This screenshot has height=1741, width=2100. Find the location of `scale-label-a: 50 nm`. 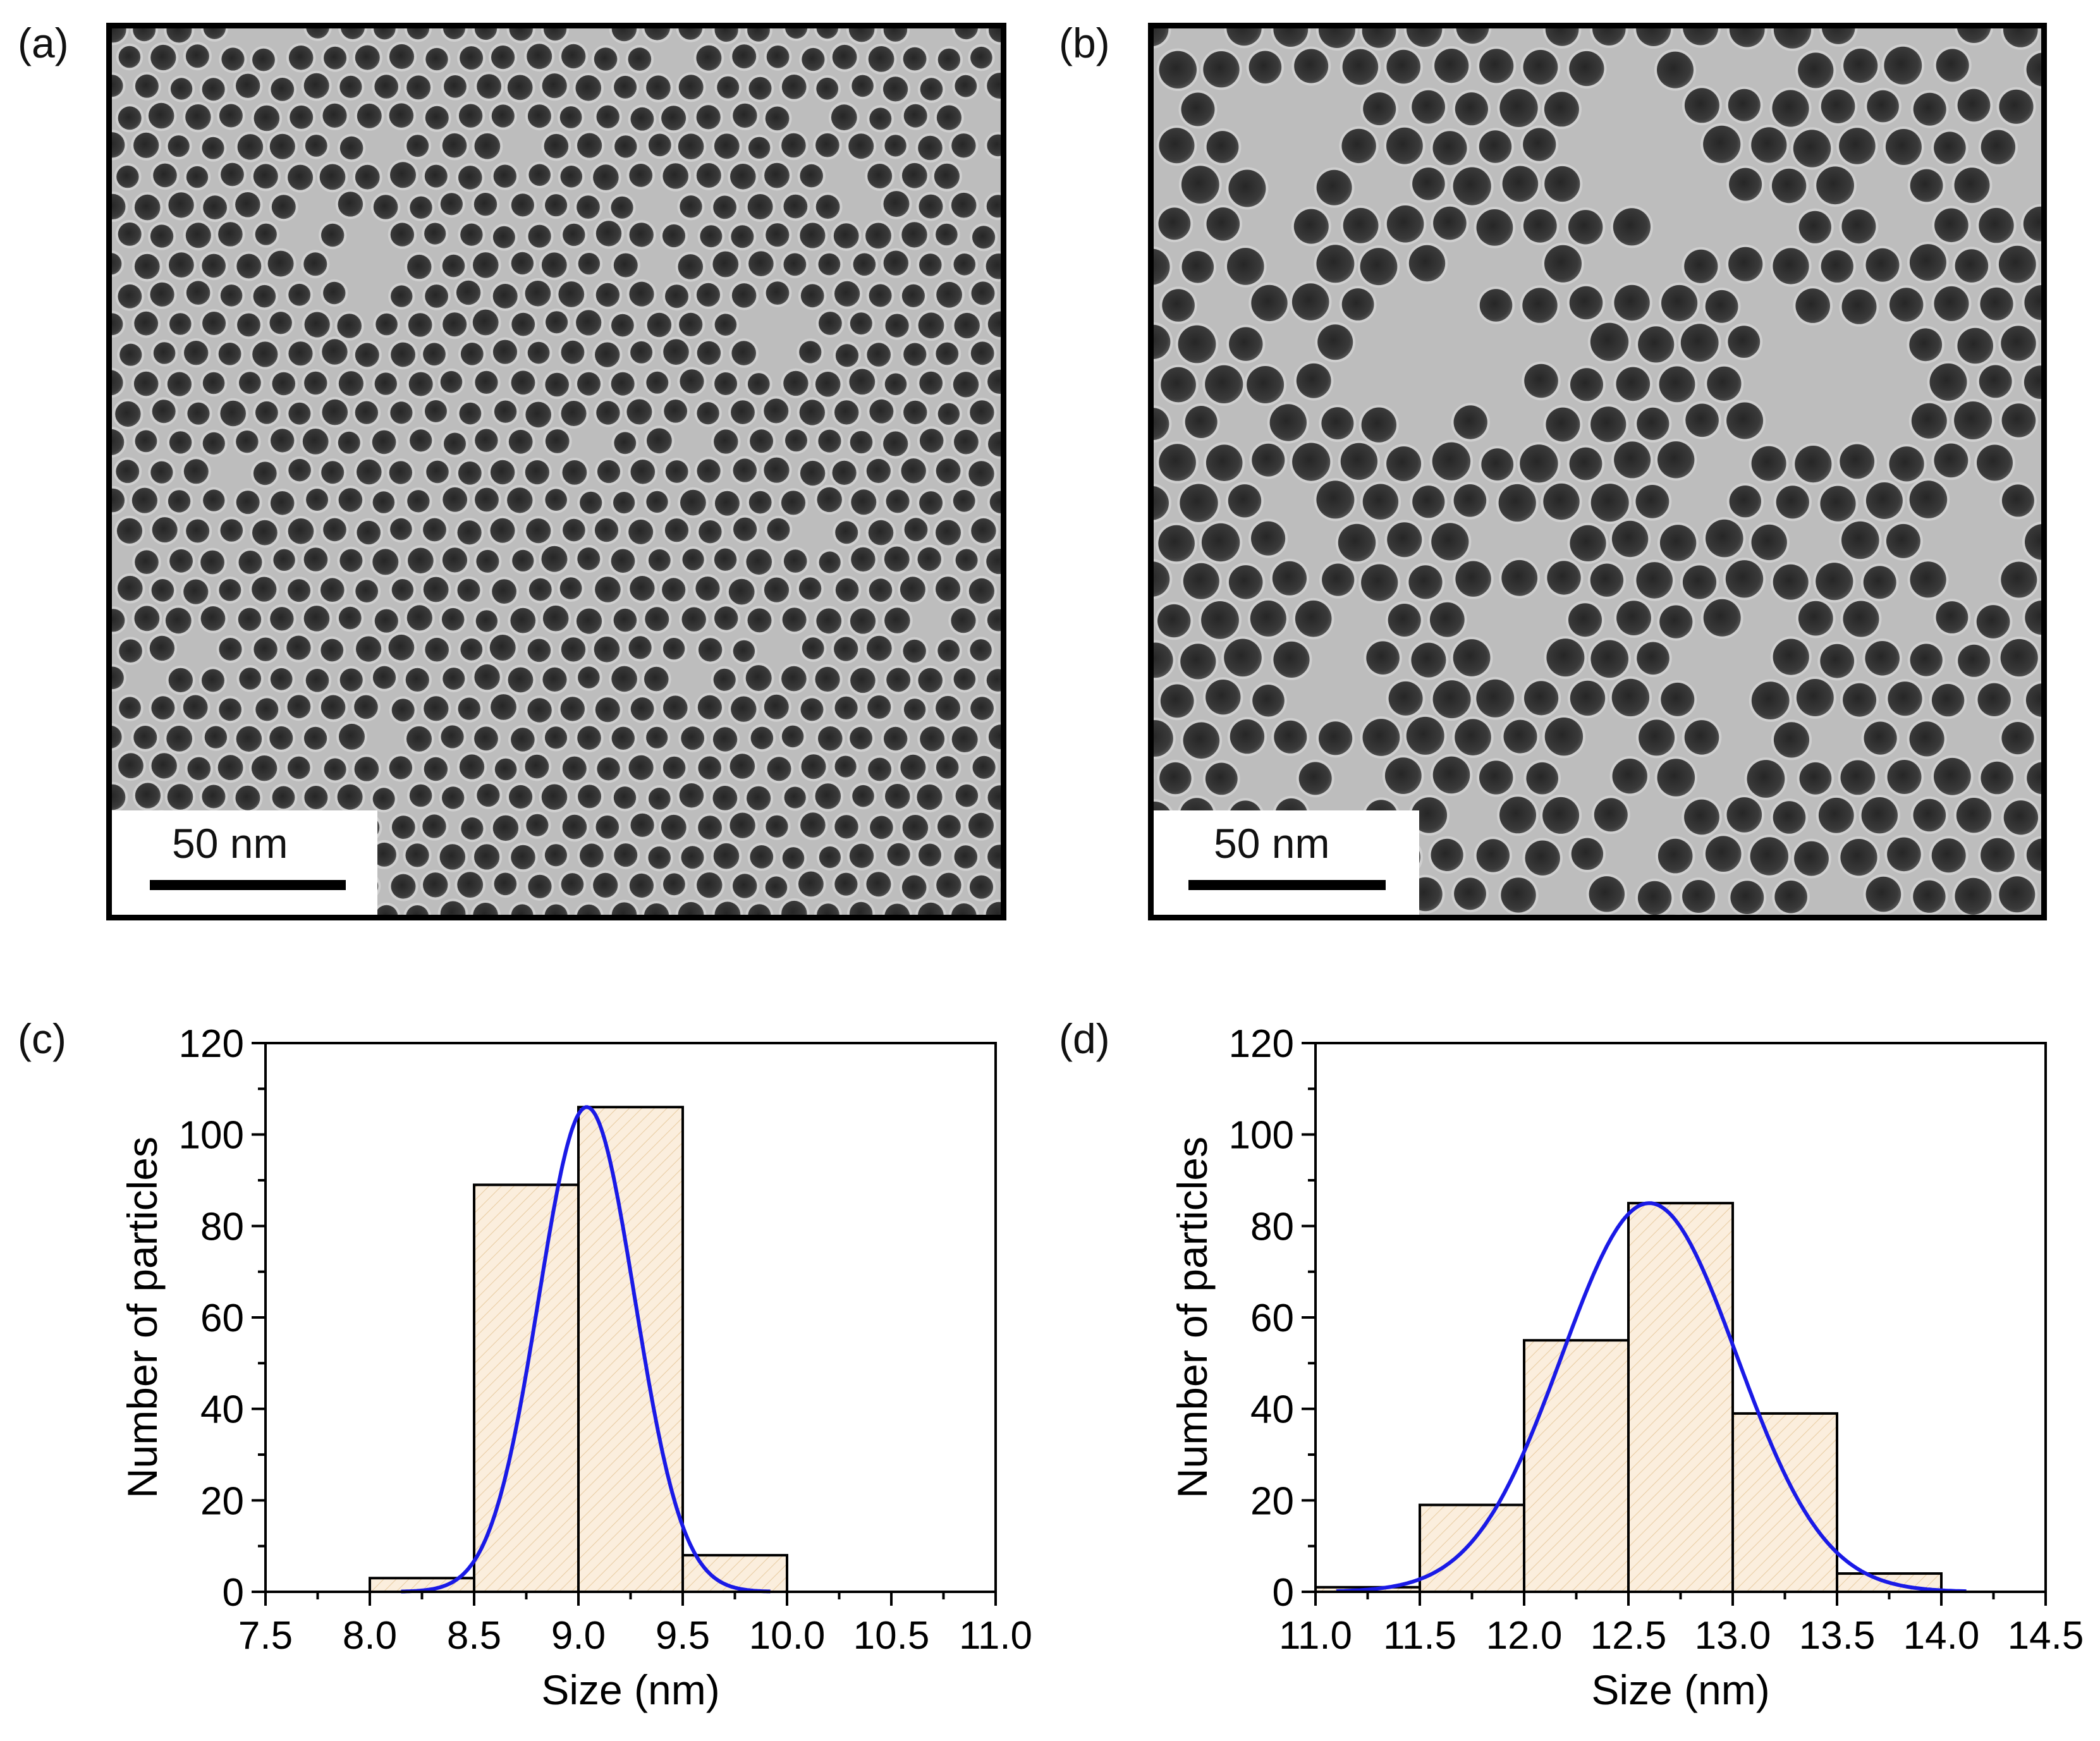

scale-label-a: 50 nm is located at coordinates (230, 844).